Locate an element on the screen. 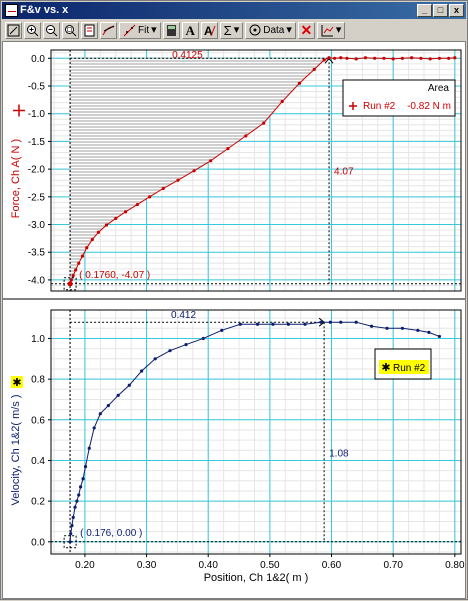  stats-box-button is located at coordinates (171, 30).